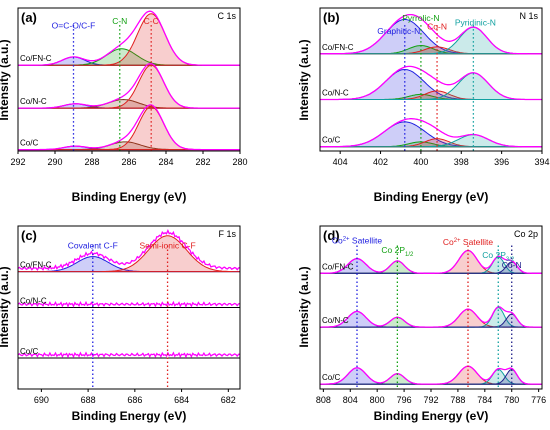  Describe the element at coordinates (226, 16) in the screenshot. I see `element-label: C 1s` at that location.